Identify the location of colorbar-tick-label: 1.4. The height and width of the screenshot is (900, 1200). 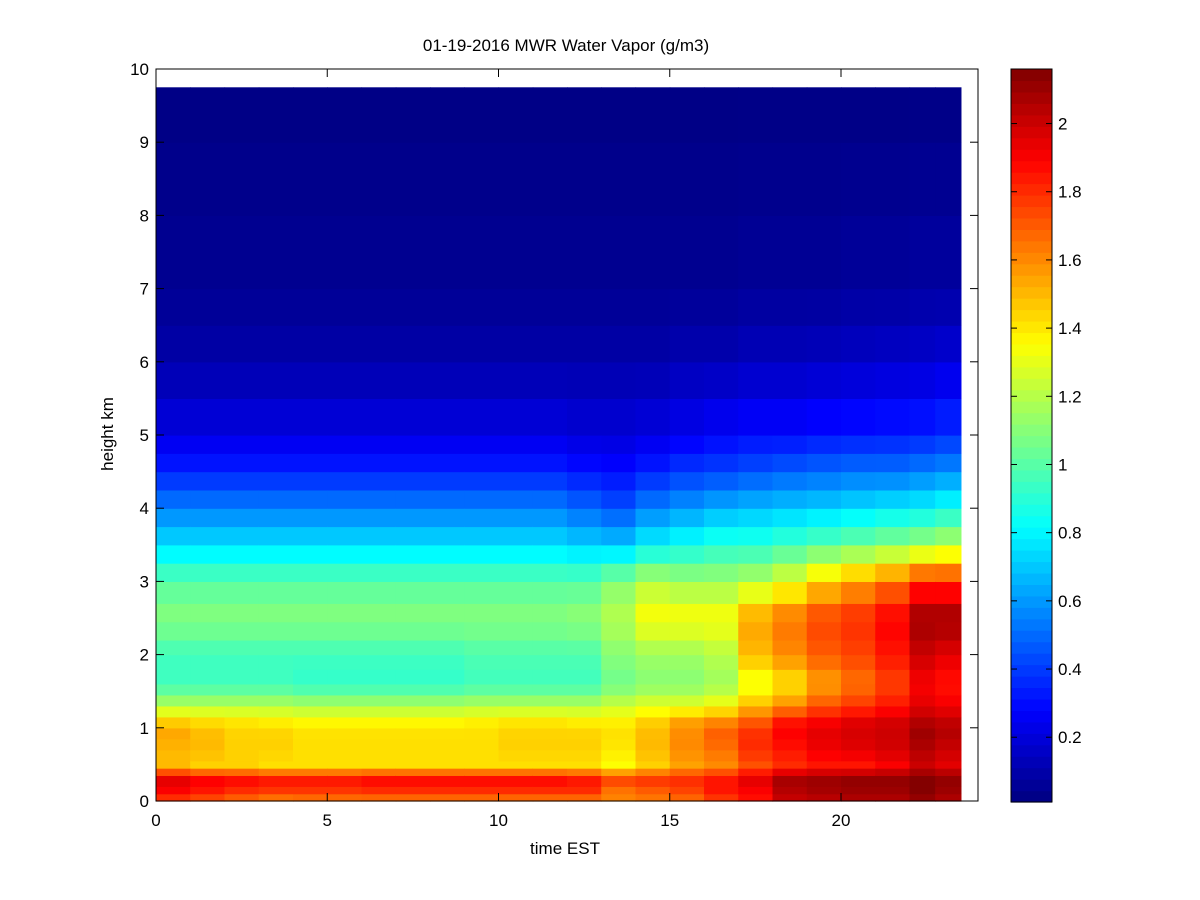
(1070, 328).